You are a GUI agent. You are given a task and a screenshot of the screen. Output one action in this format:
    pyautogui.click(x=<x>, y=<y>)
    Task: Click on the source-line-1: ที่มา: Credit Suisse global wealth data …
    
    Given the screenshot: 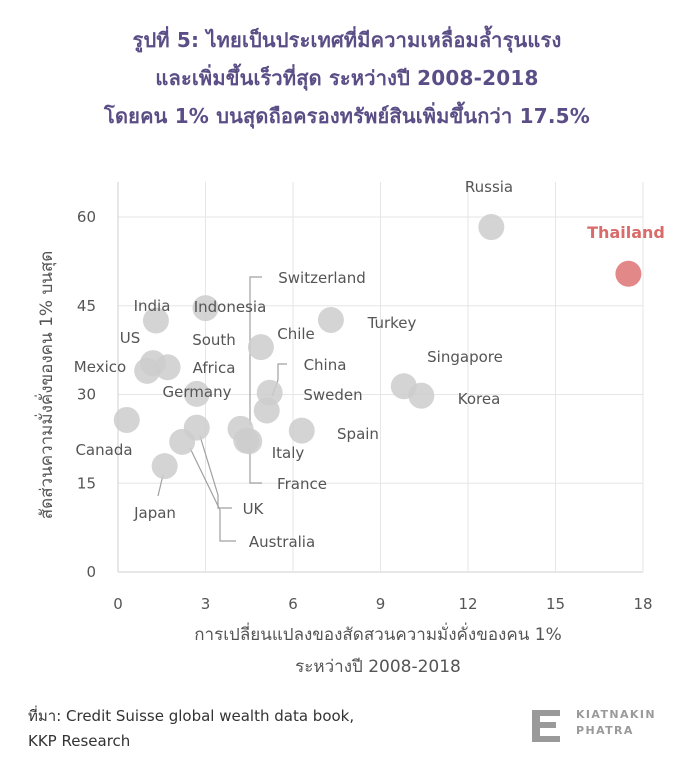 What is the action you would take?
    pyautogui.click(x=191, y=716)
    